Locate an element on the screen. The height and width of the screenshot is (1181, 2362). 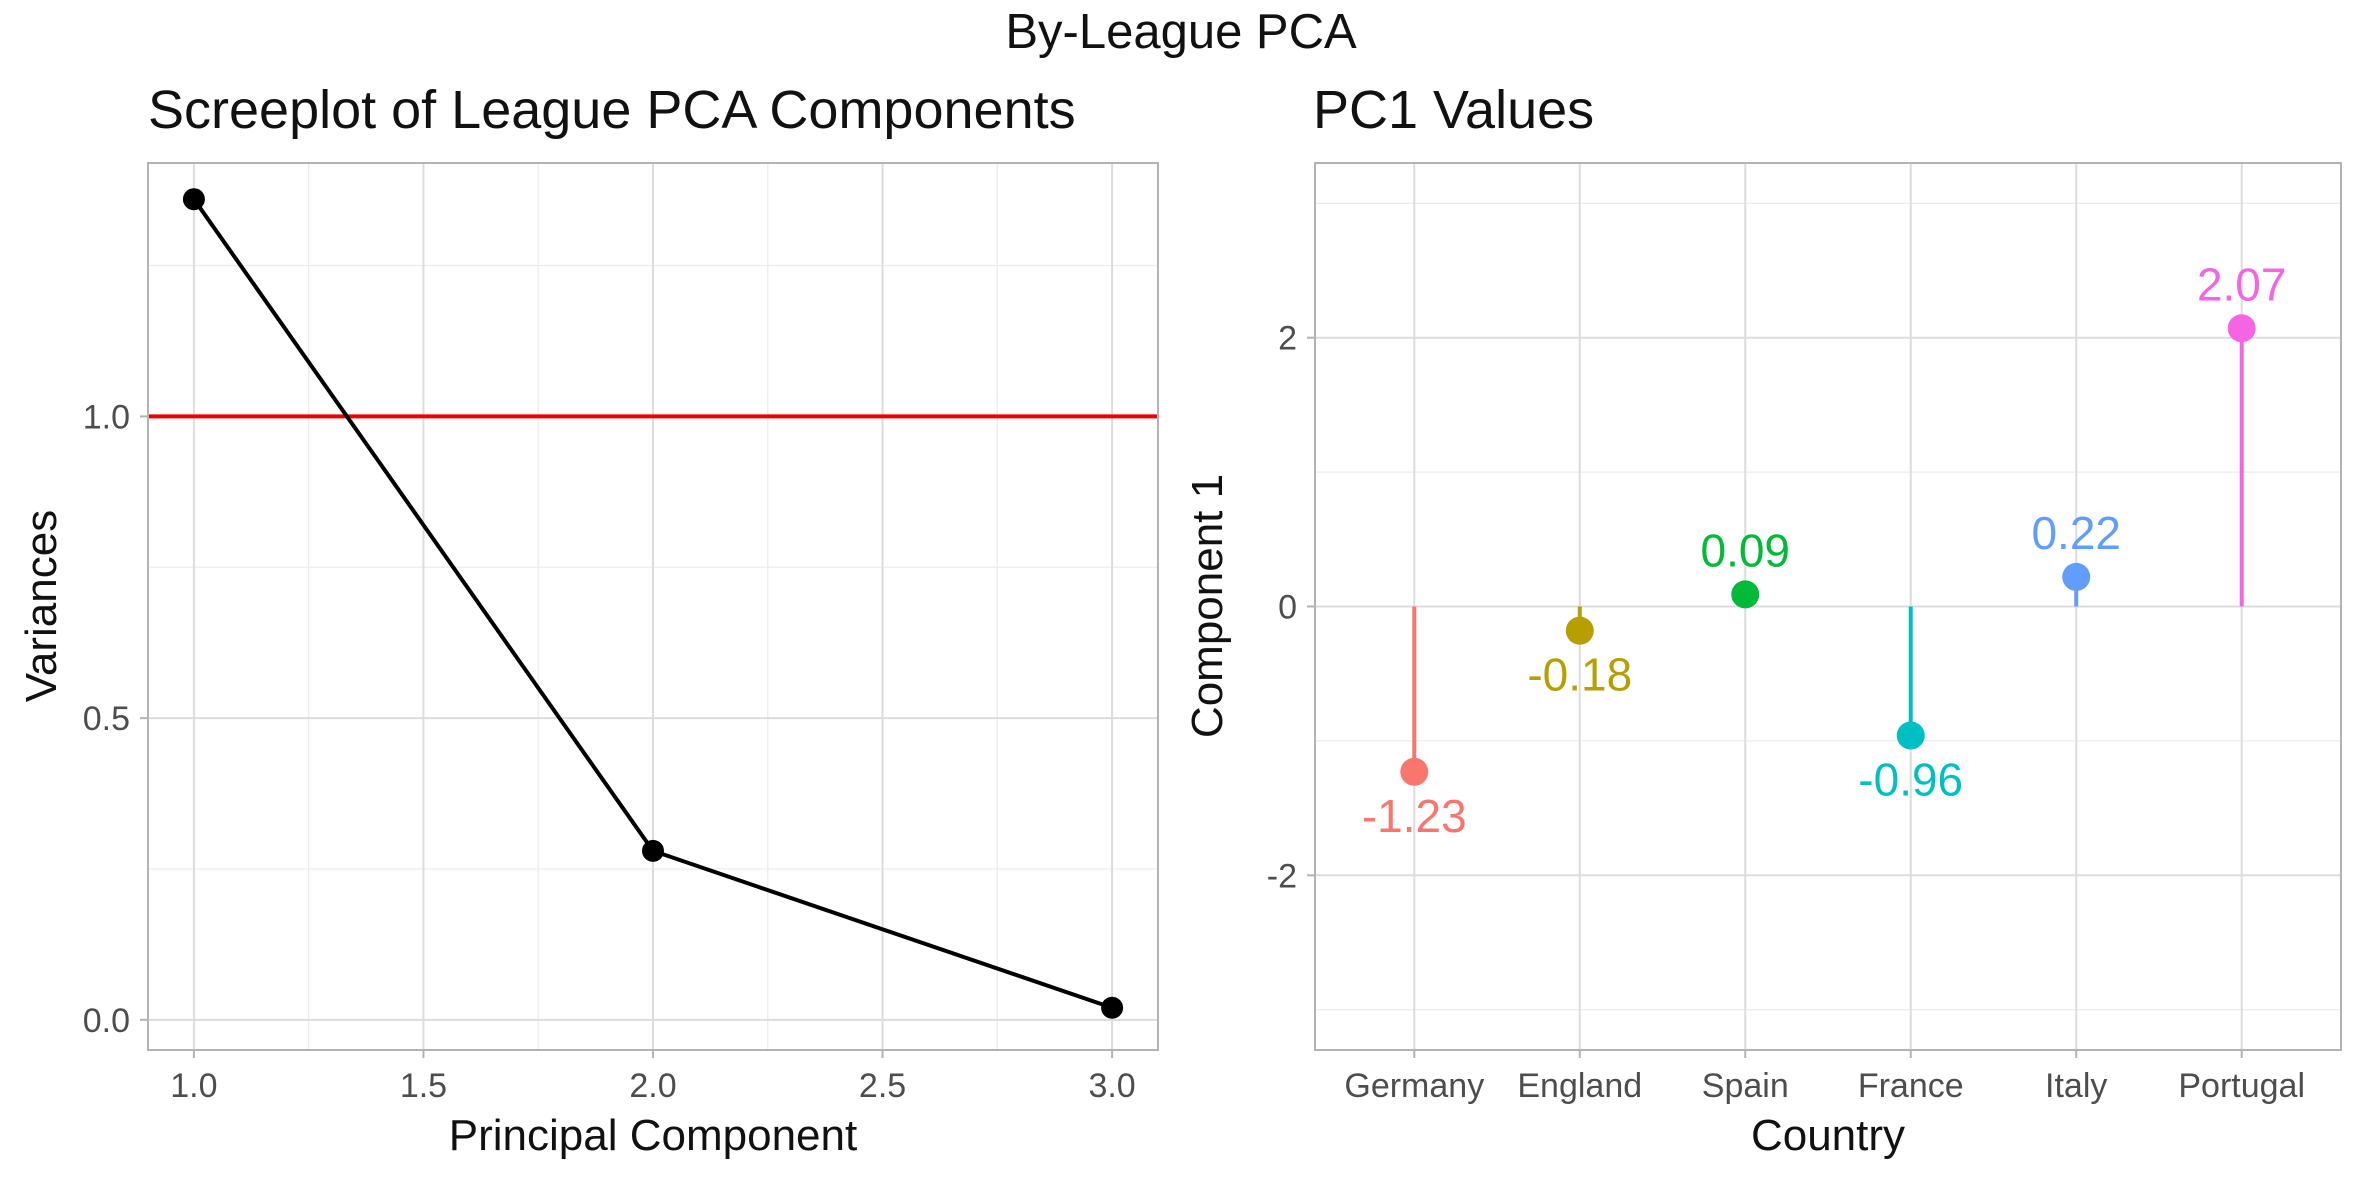
figure-title: By-League PCA is located at coordinates (1181, 32).